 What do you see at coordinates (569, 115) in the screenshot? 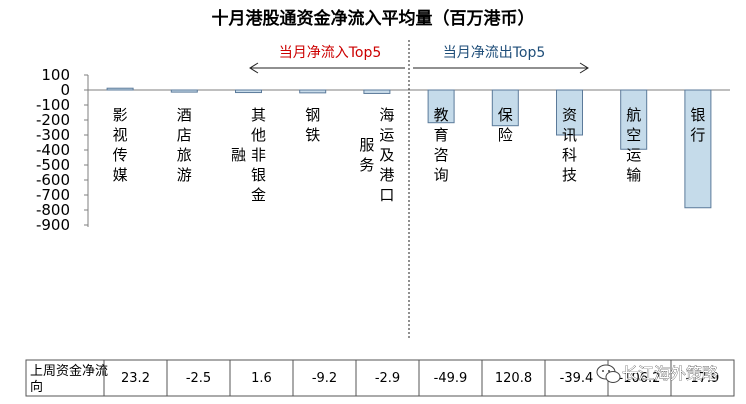
I see `category-char: 资` at bounding box center [569, 115].